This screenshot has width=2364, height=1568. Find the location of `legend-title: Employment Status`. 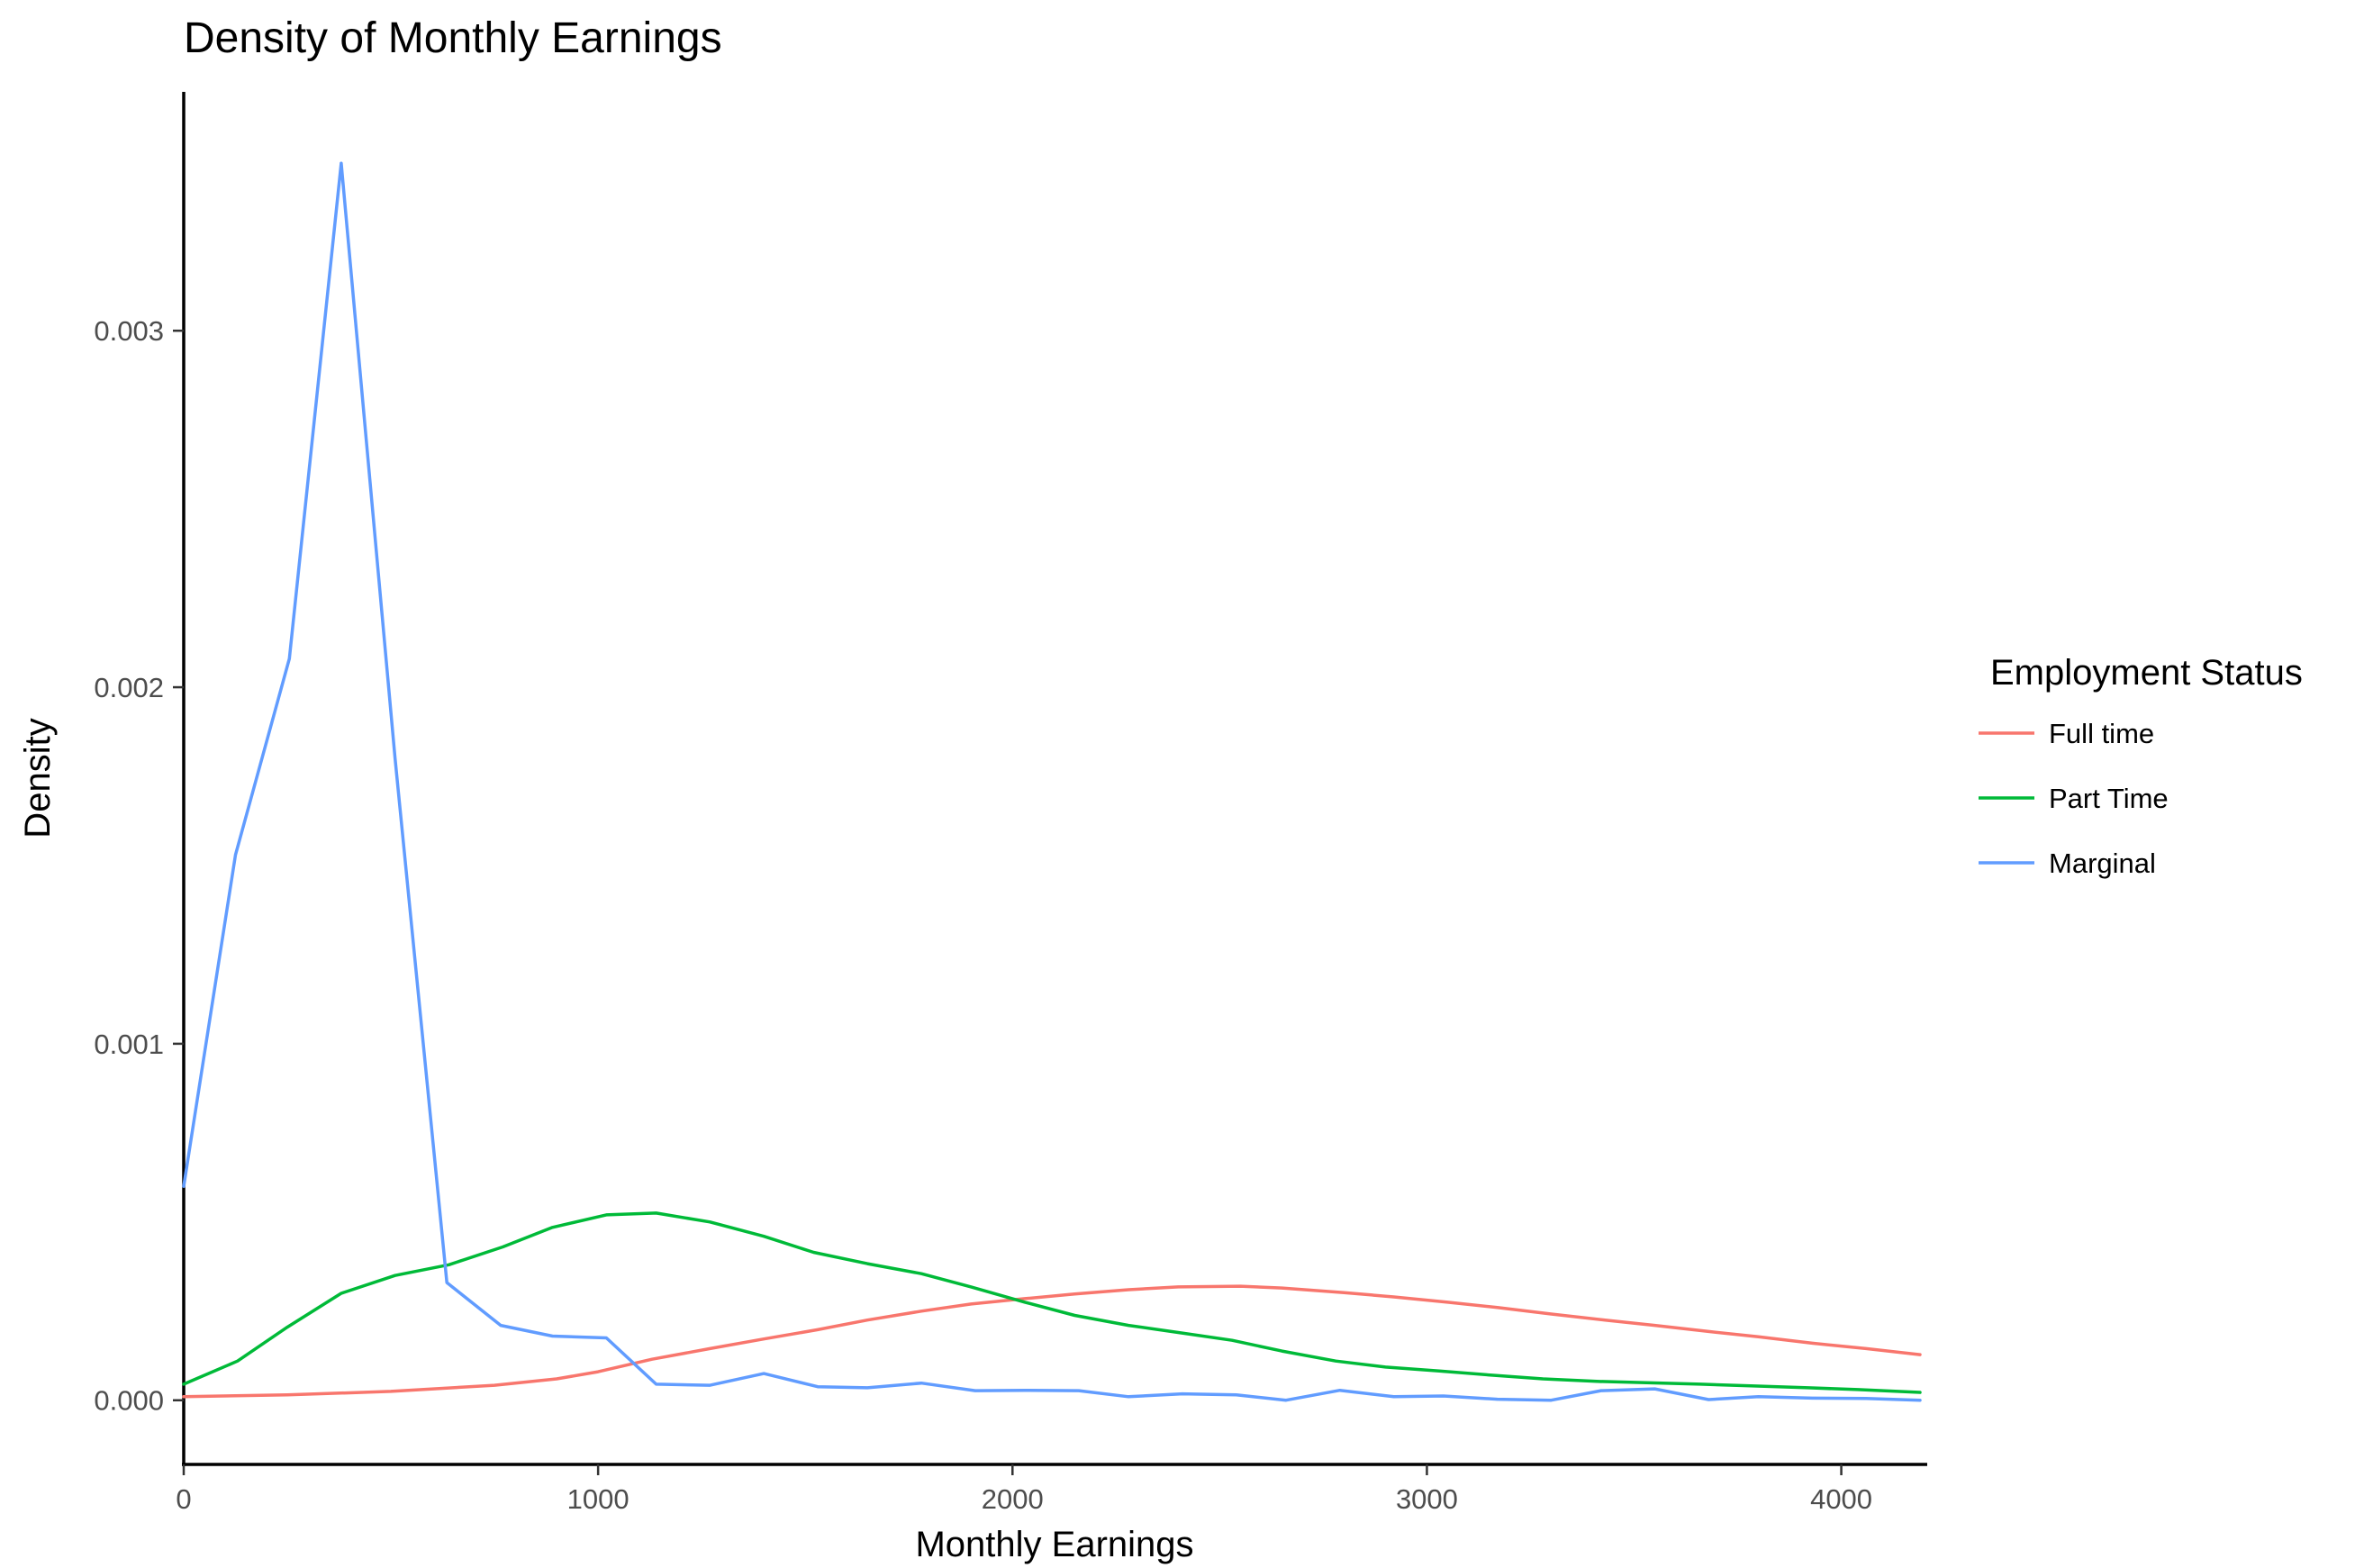

legend-title: Employment Status is located at coordinates (2146, 673).